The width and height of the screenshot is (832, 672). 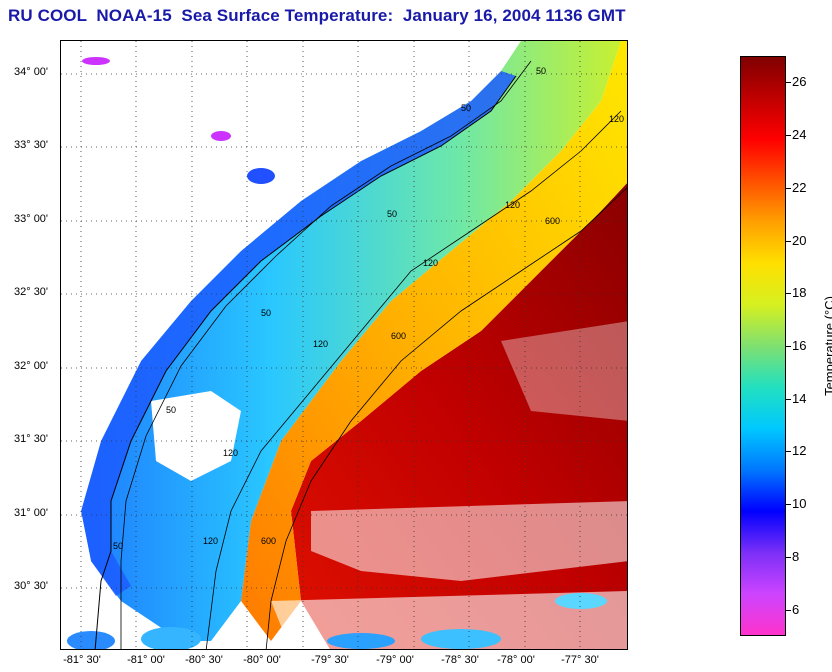 I want to click on lat-tick: 33° 00', so click(x=31, y=219).